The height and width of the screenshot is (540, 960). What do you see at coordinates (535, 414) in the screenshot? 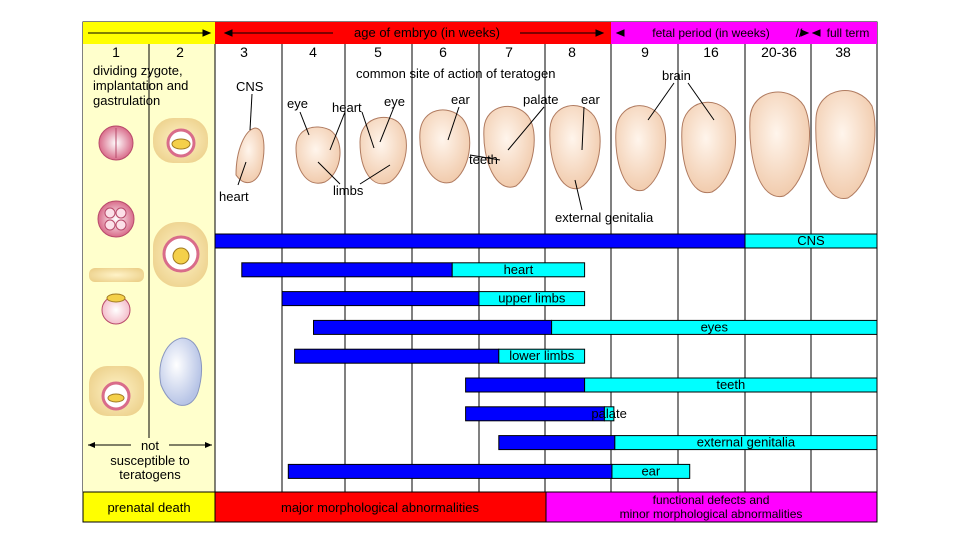
I see `bar-high-palate` at bounding box center [535, 414].